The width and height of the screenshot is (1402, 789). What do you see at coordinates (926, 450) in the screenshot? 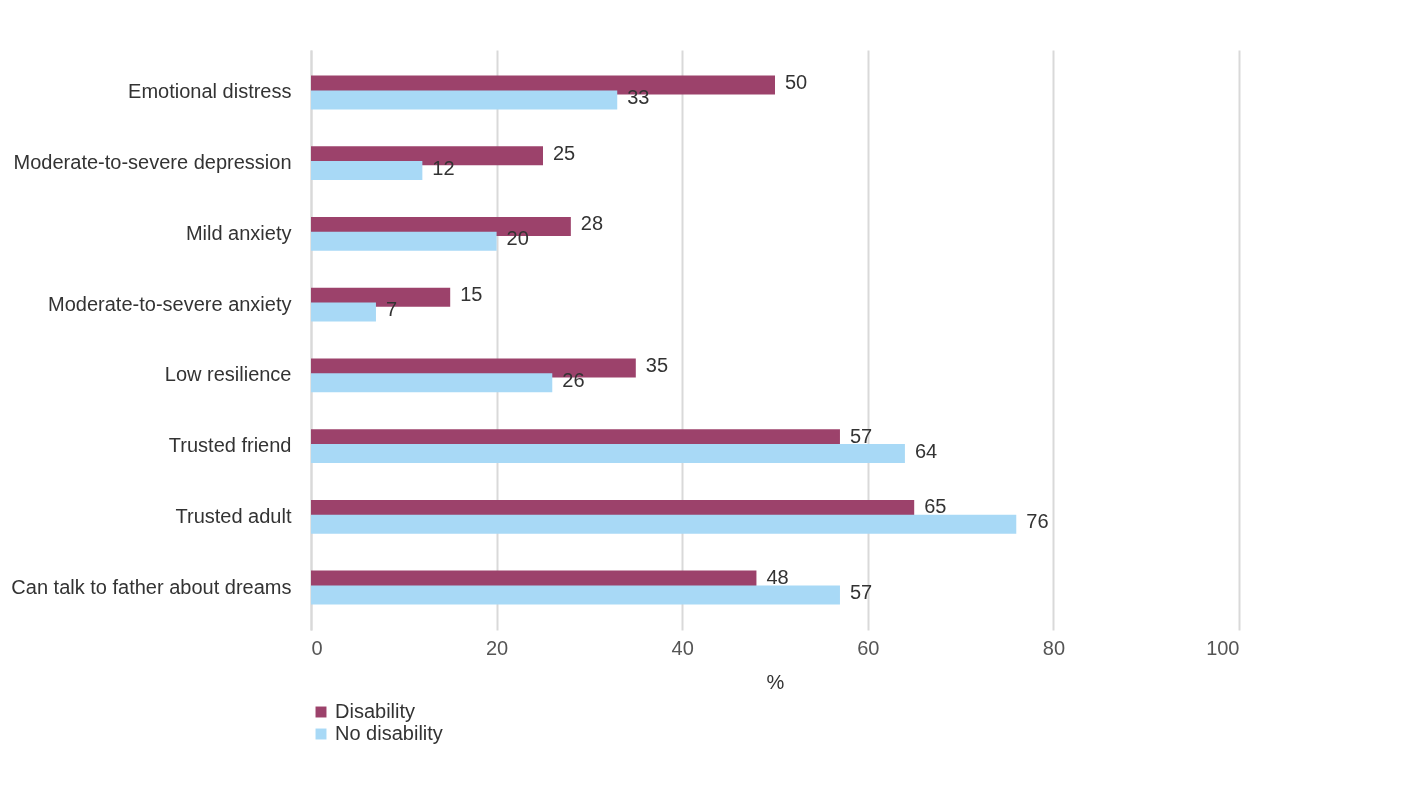
I see `data-label: 64` at bounding box center [926, 450].